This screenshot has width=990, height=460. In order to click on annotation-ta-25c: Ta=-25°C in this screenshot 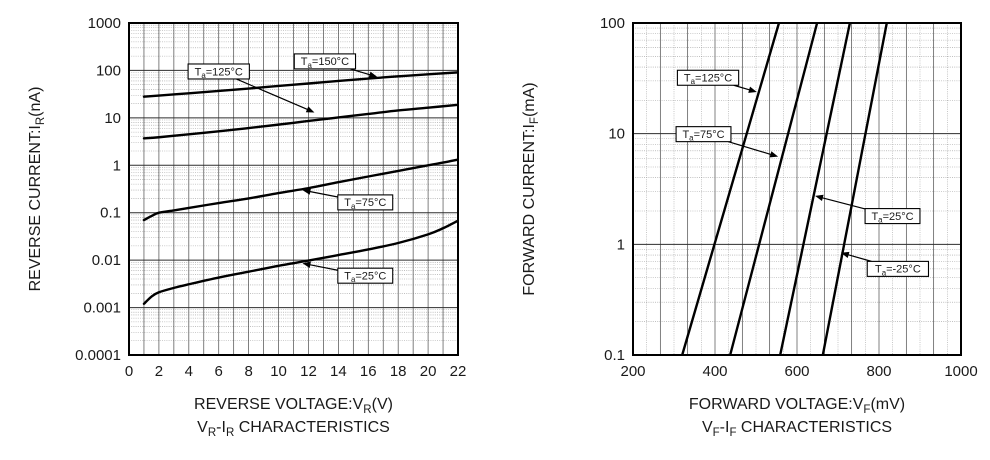, I will do `click(885, 264)`.